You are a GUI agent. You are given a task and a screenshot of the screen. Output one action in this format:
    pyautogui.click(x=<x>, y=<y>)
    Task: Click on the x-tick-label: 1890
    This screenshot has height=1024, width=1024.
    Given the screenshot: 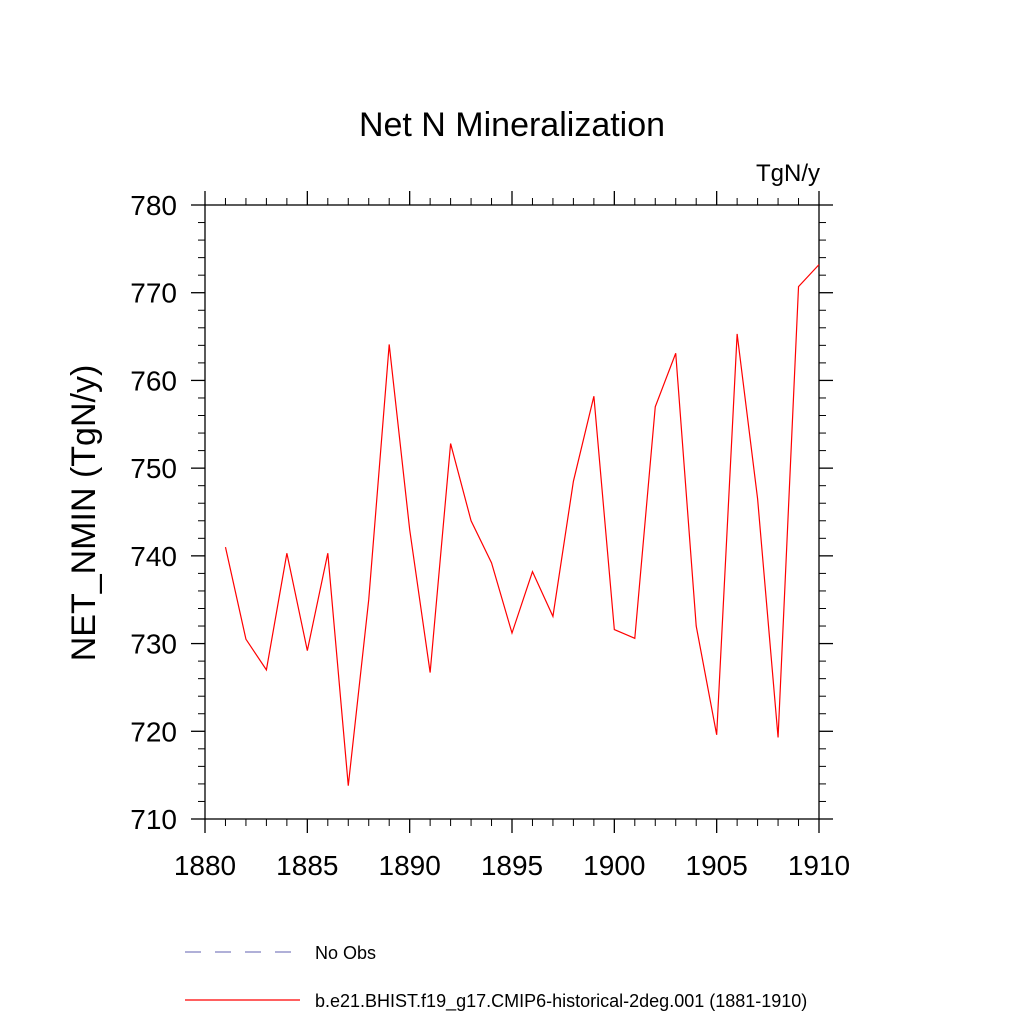 What is the action you would take?
    pyautogui.click(x=410, y=865)
    